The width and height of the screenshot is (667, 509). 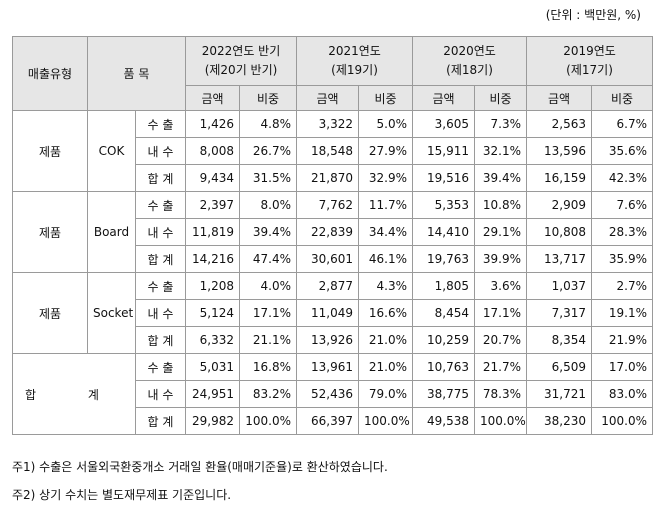 What do you see at coordinates (74, 394) in the screenshot?
I see `grand-total-label: 합 계` at bounding box center [74, 394].